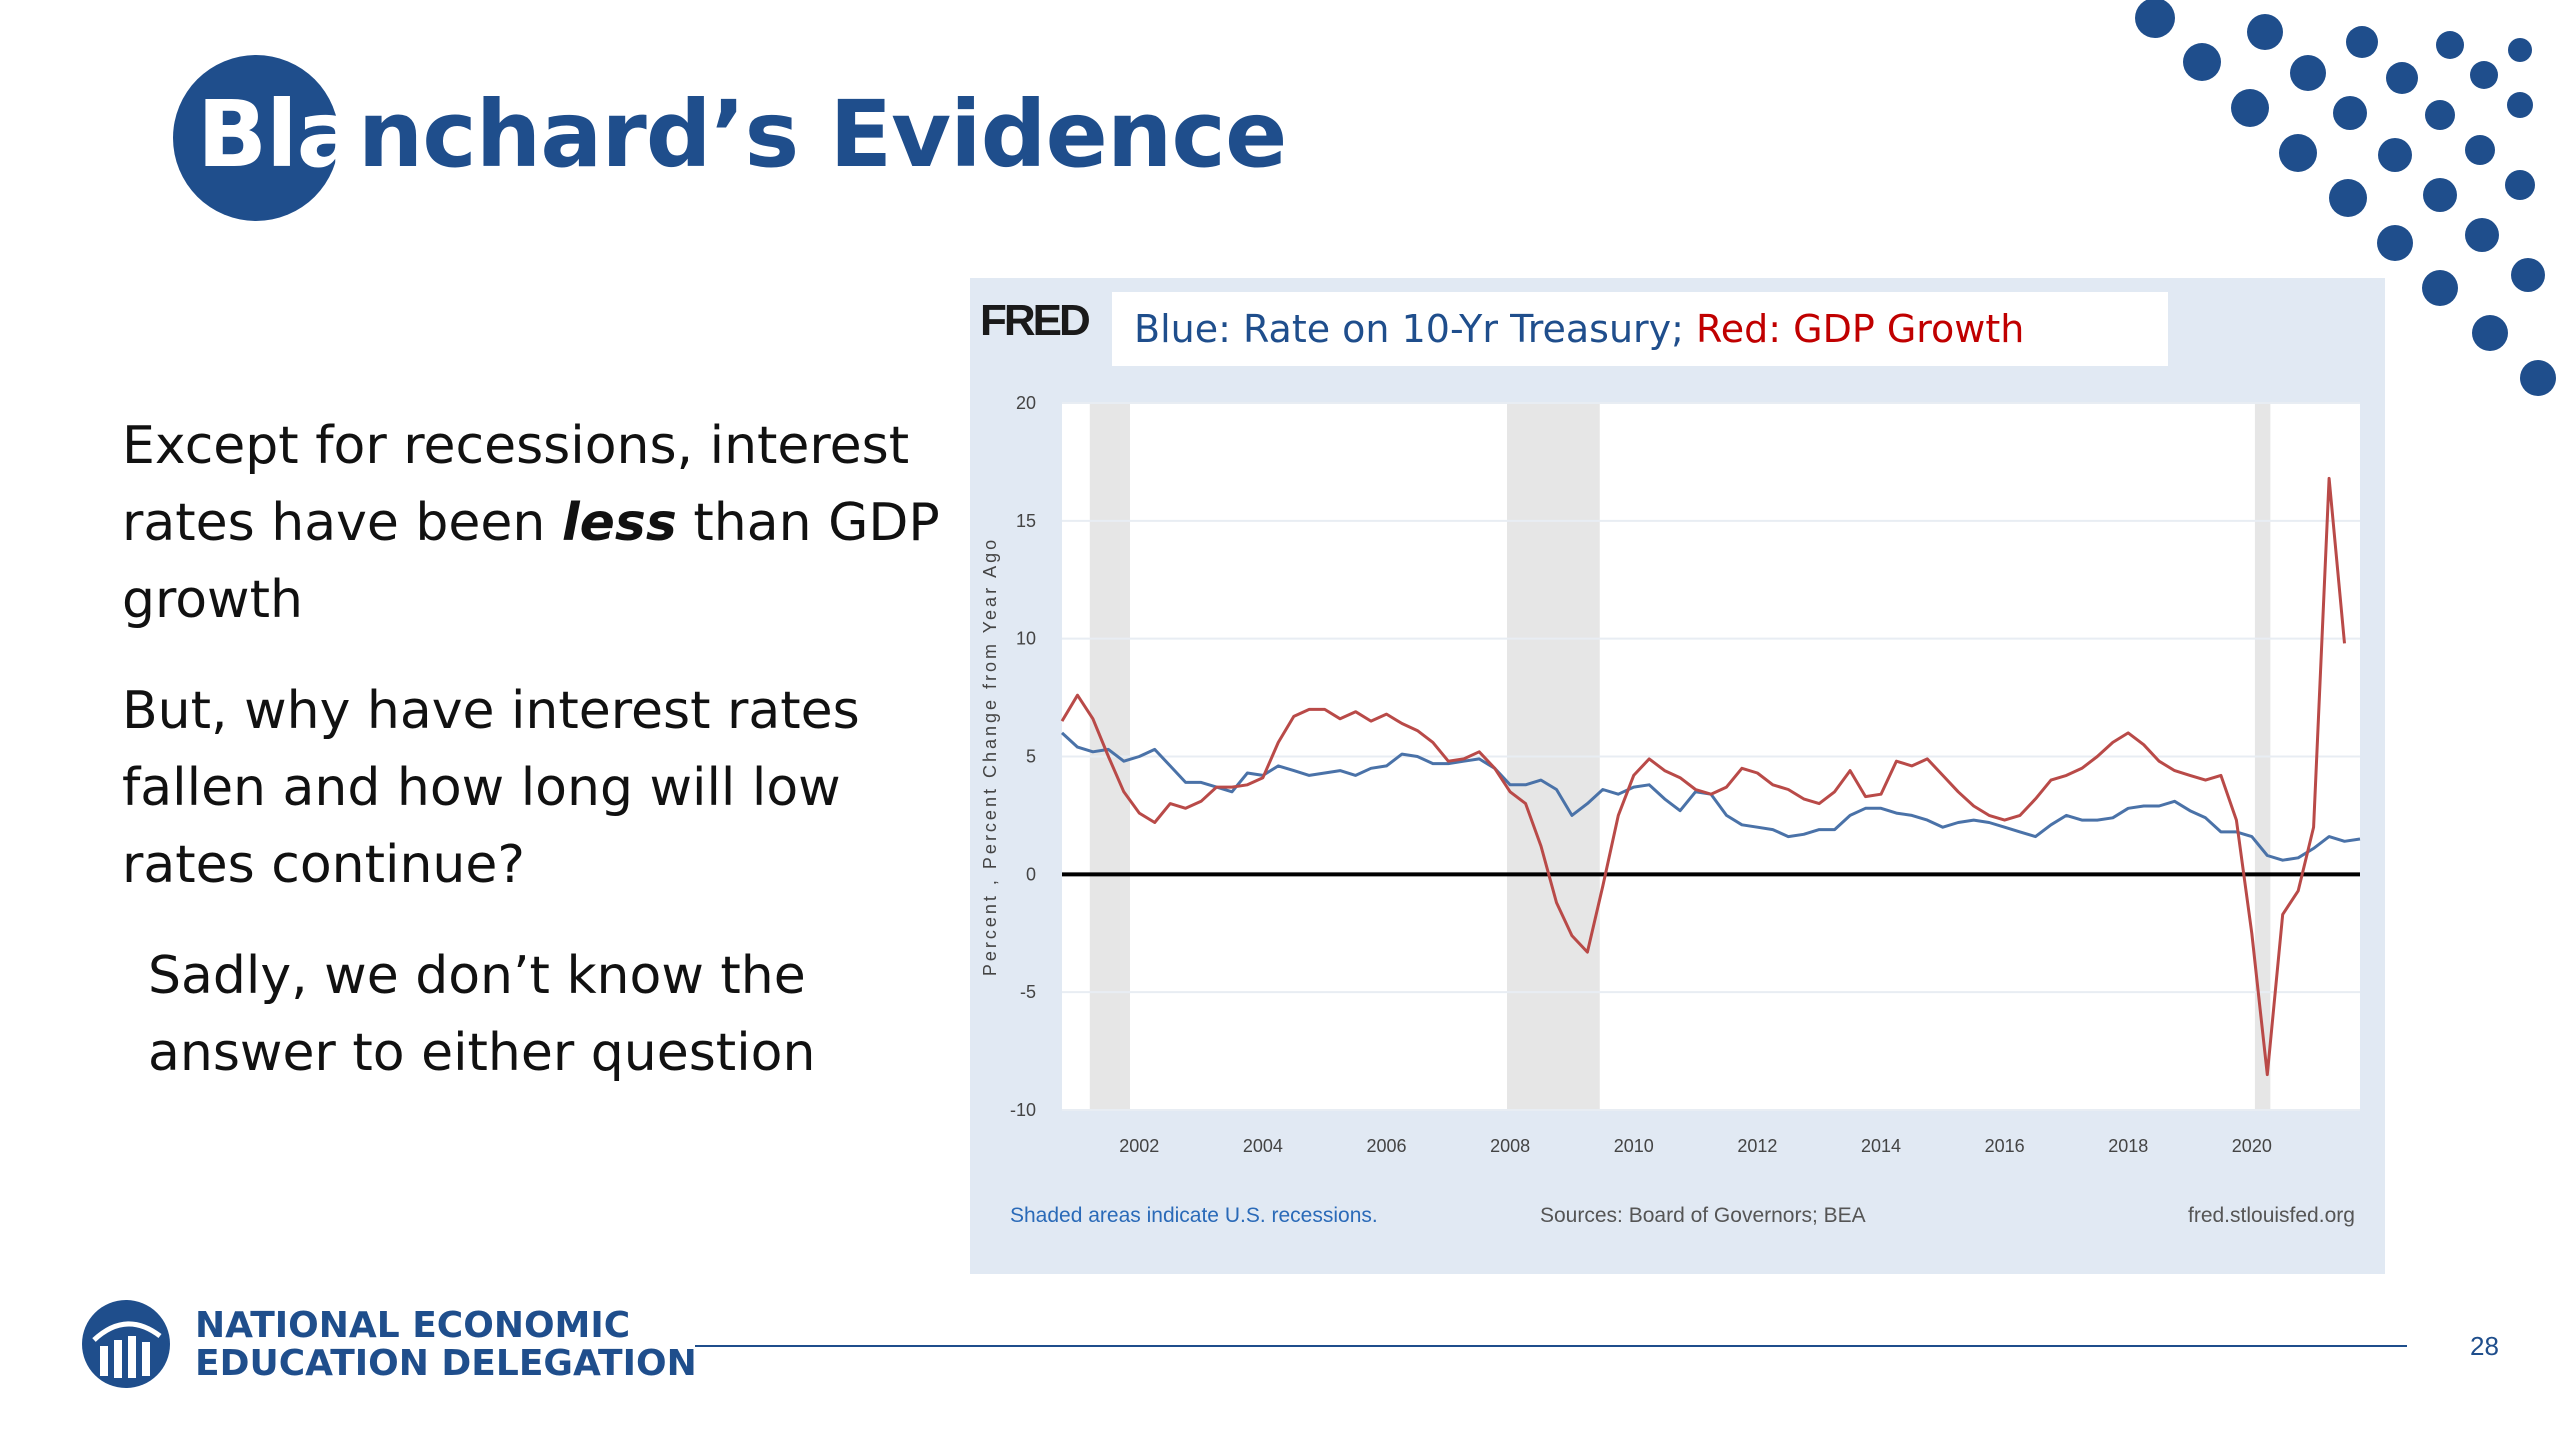 Image resolution: width=2560 pixels, height=1440 pixels. What do you see at coordinates (1026, 403) in the screenshot?
I see `y-tick-label: 20` at bounding box center [1026, 403].